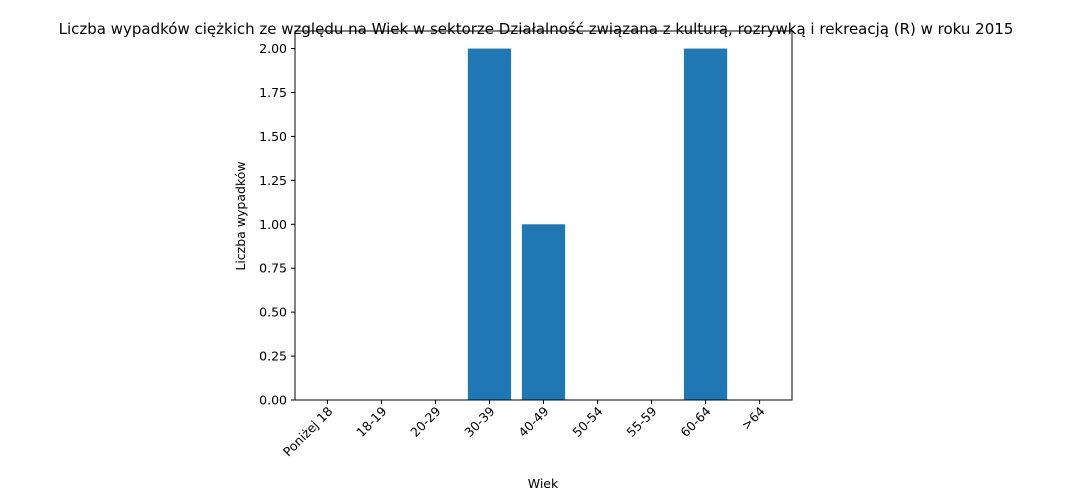 This screenshot has height=500, width=1086. Describe the element at coordinates (273, 400) in the screenshot. I see `y-tick-label: 0.00` at that location.